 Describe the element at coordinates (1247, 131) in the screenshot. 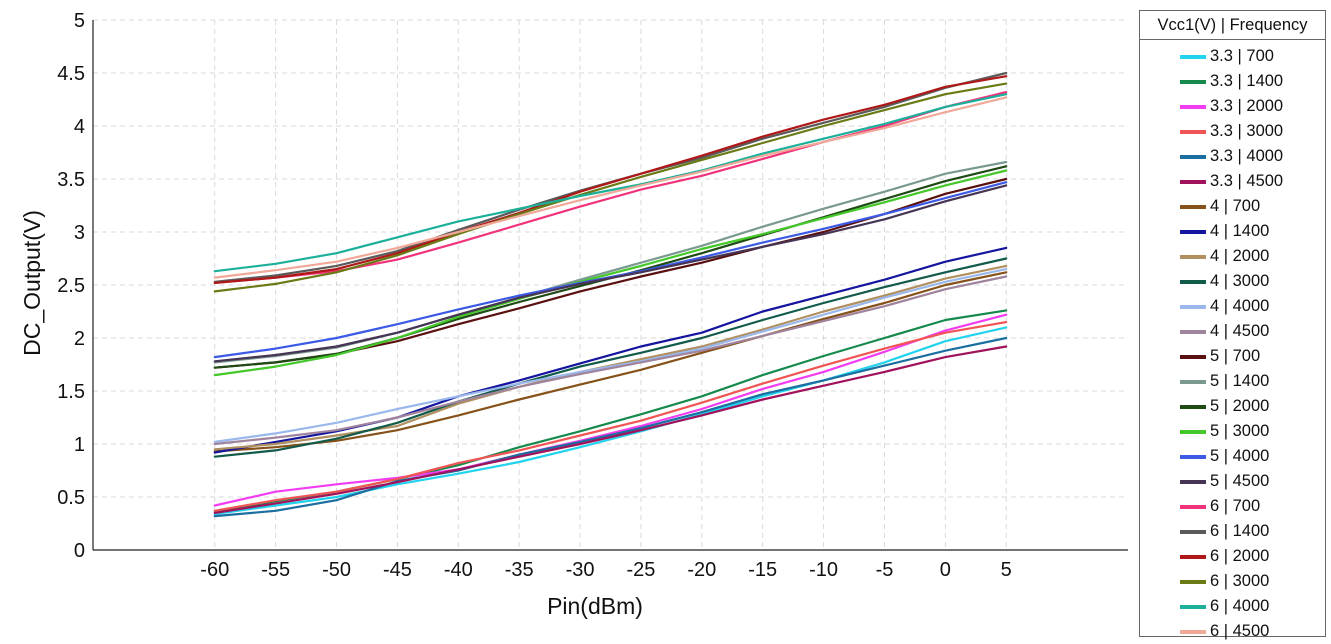

I see `legend-label: 3.3 | 3000` at that location.